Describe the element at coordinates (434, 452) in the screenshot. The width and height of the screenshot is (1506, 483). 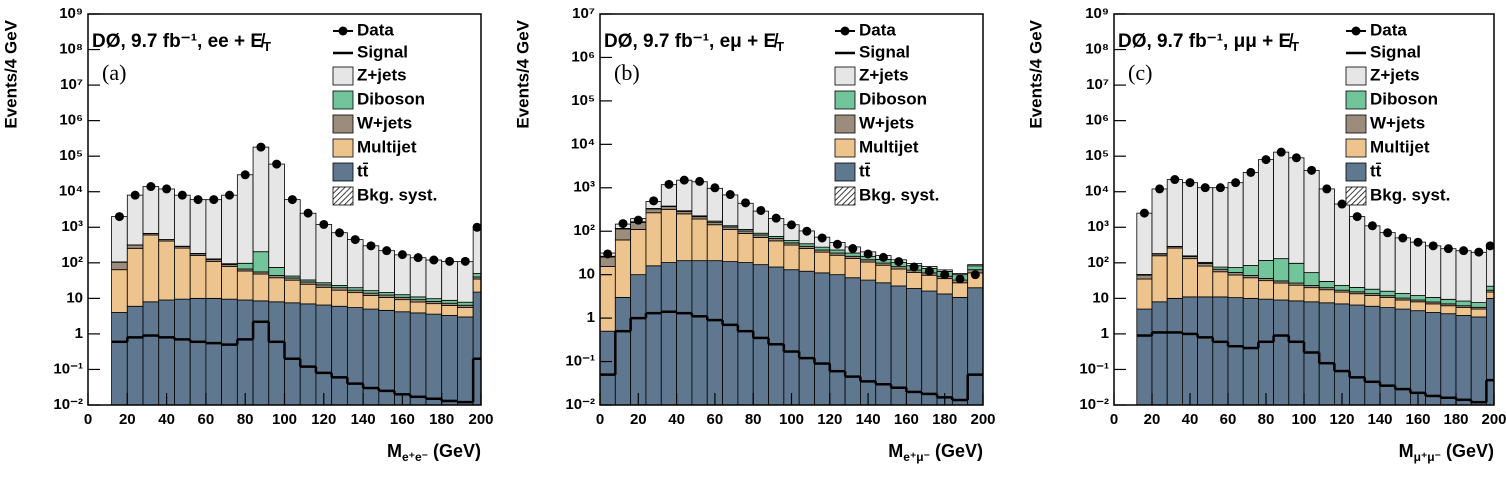
I see `x-axis-title: Me⁺e⁻ (GeV)` at that location.